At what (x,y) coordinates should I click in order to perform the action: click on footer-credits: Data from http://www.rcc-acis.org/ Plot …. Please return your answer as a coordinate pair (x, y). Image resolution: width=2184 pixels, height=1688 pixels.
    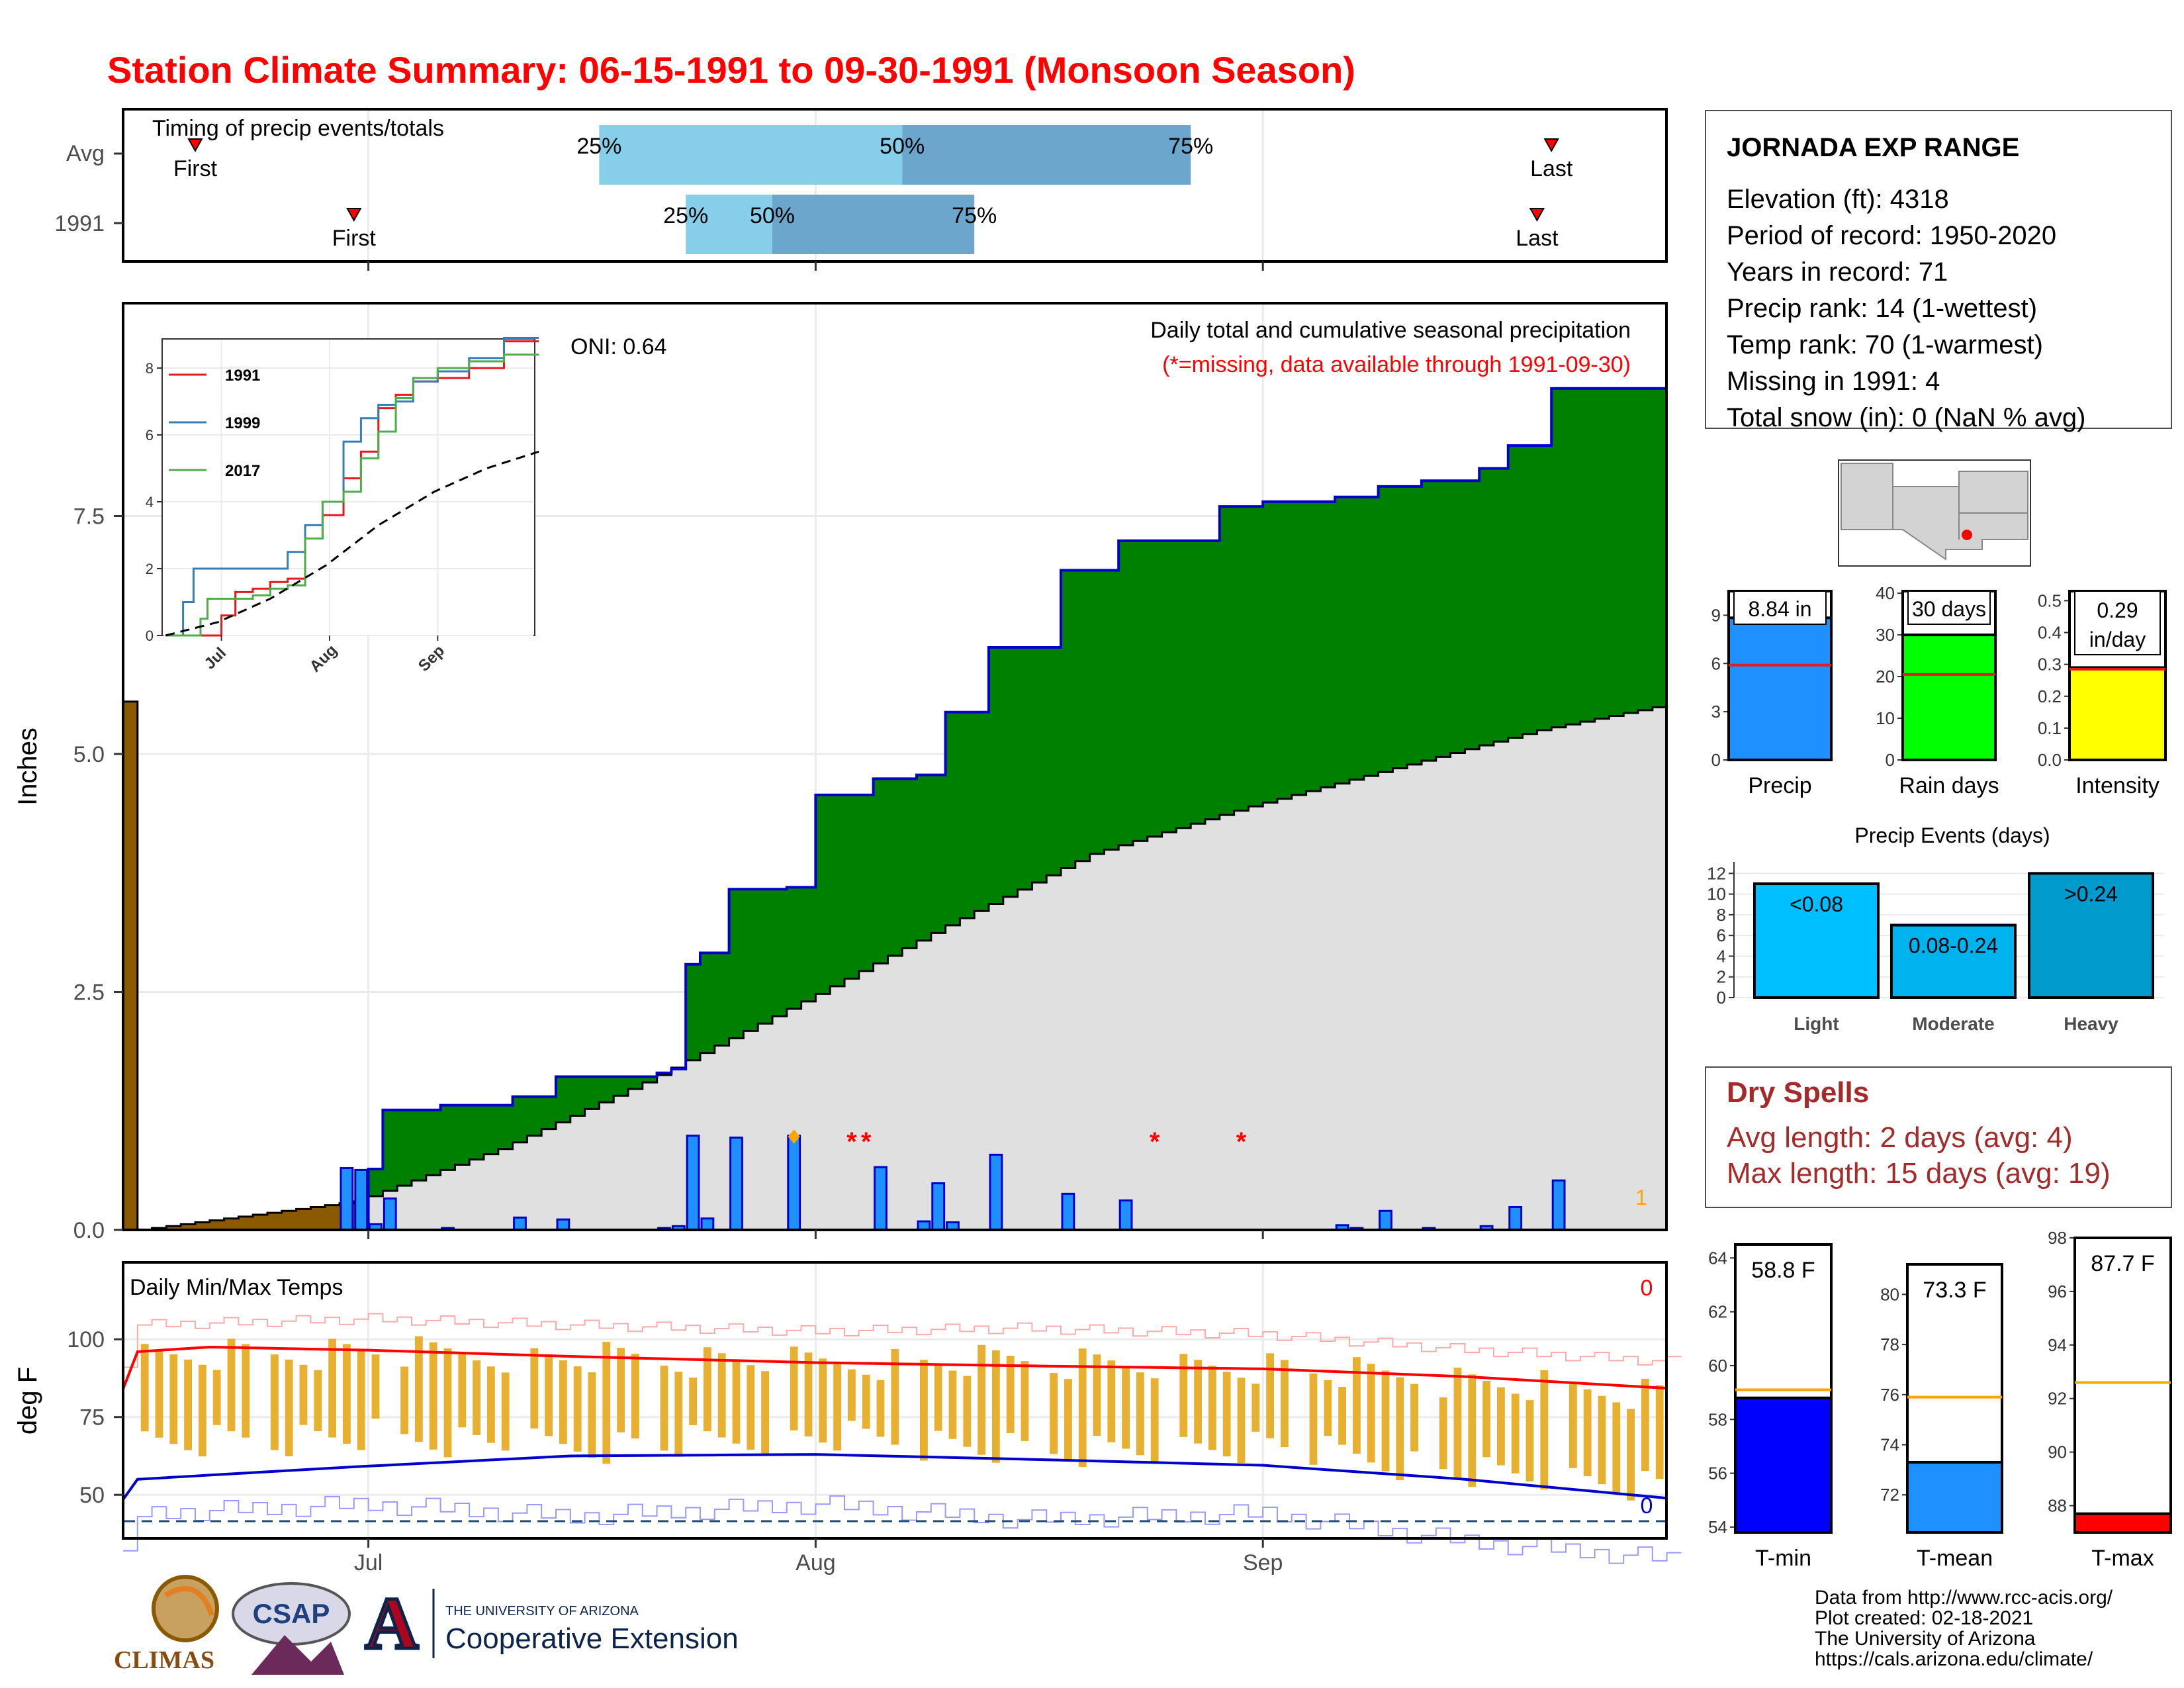
    Looking at the image, I should click on (1964, 1628).